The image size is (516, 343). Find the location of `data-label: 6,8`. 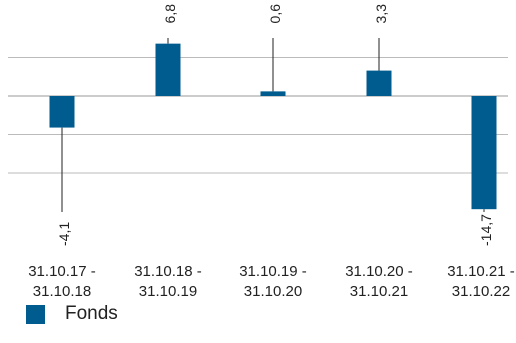

data-label: 6,8 is located at coordinates (170, 14).